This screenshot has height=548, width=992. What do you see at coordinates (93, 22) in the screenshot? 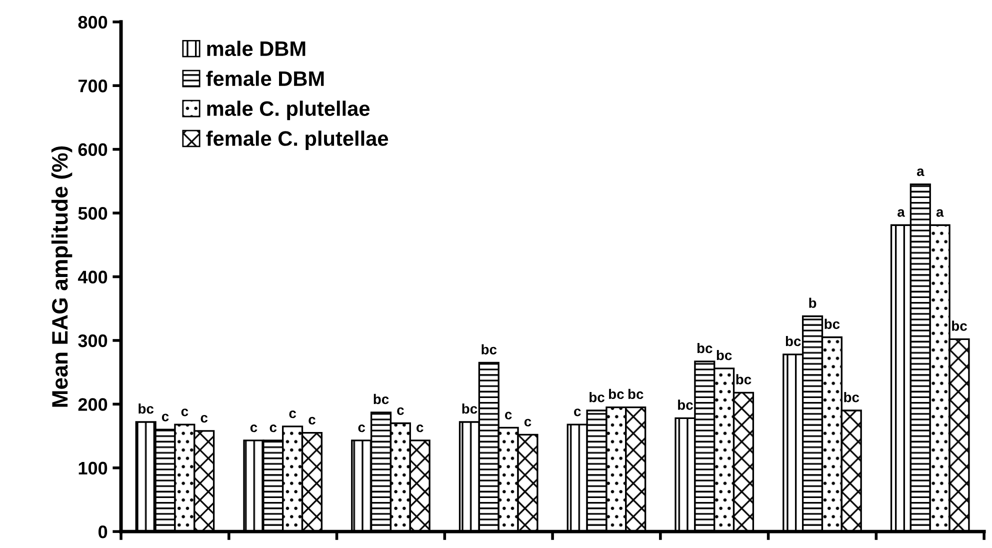
I see `y-tick-label: 800` at bounding box center [93, 22].